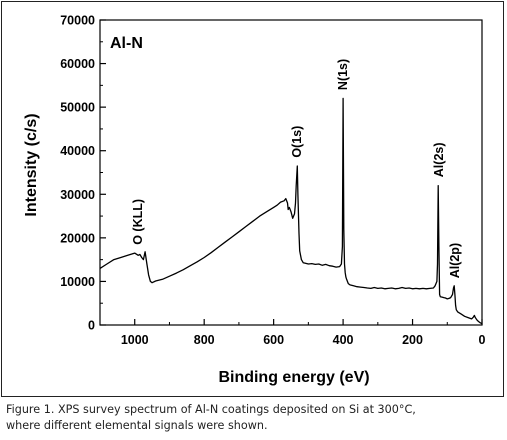 The image size is (507, 440). I want to click on y-tick-label: 50000, so click(77, 108).